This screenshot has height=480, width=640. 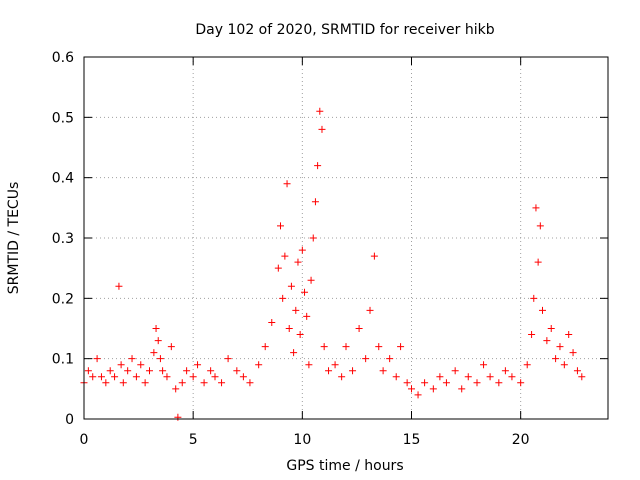 What do you see at coordinates (412, 440) in the screenshot?
I see `x-tick-label: 15` at bounding box center [412, 440].